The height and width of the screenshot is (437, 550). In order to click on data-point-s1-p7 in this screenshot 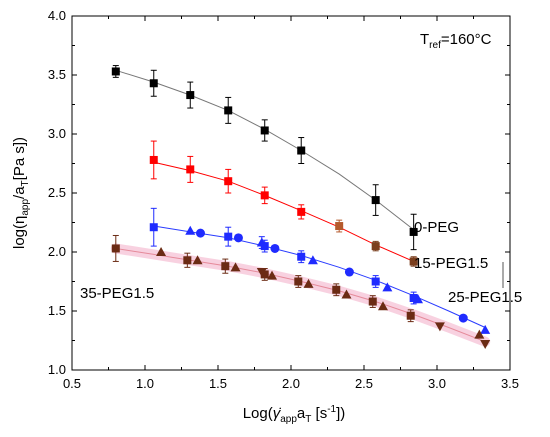, I will do `click(413, 261)`.